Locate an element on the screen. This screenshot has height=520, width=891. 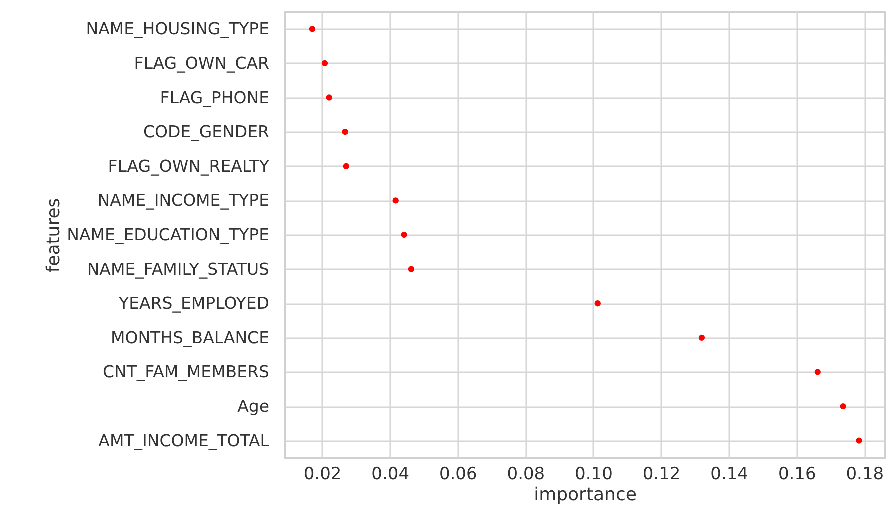
y-tick-label: MONTHS_BALANCE is located at coordinates (190, 338).